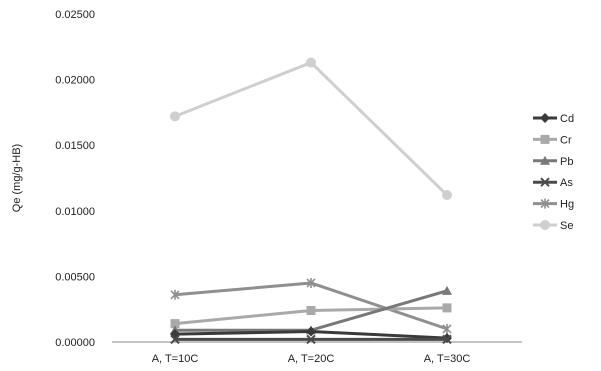 The image size is (601, 371). What do you see at coordinates (75, 15) in the screenshot?
I see `y-tick-label: 0.02500` at bounding box center [75, 15].